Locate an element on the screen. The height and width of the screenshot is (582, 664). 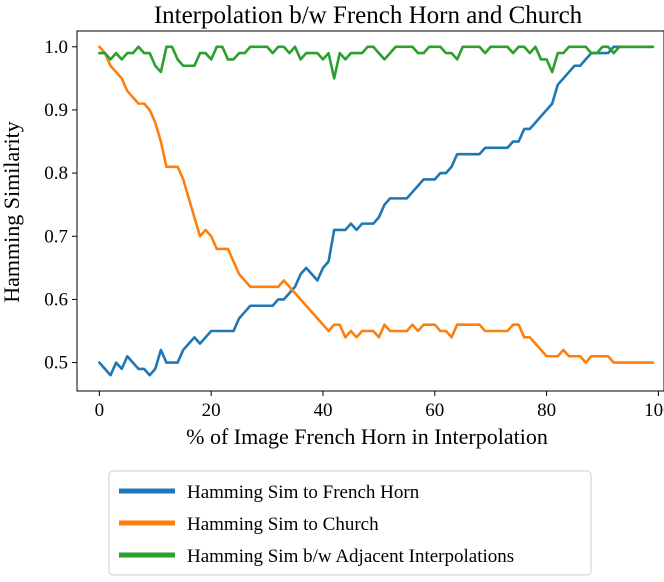
y-axis-ticks: 0.5 0.6 0.7 0.8 0.9 1.0 is located at coordinates (60, 205).